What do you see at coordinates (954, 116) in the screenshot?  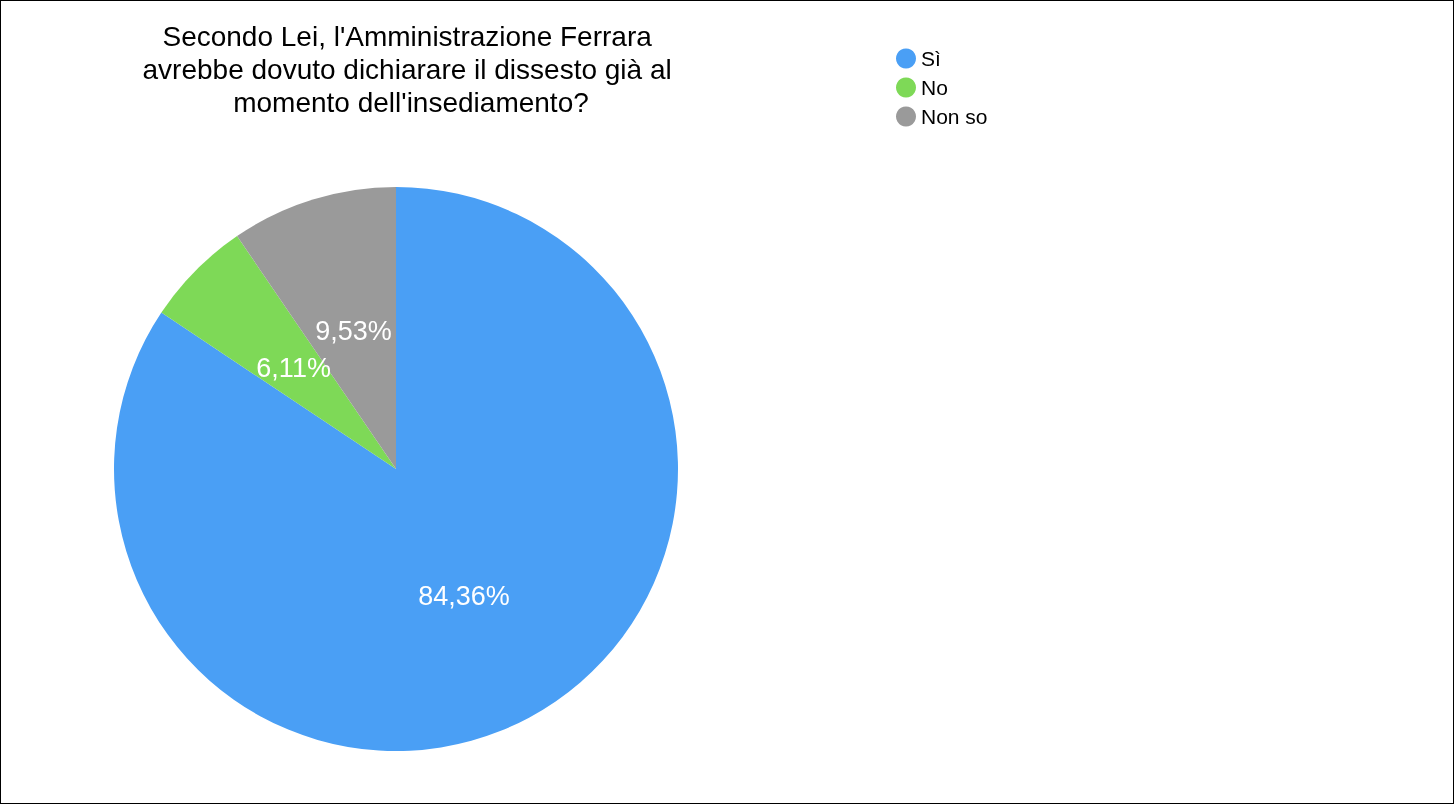 I see `legend-label: Non so` at bounding box center [954, 116].